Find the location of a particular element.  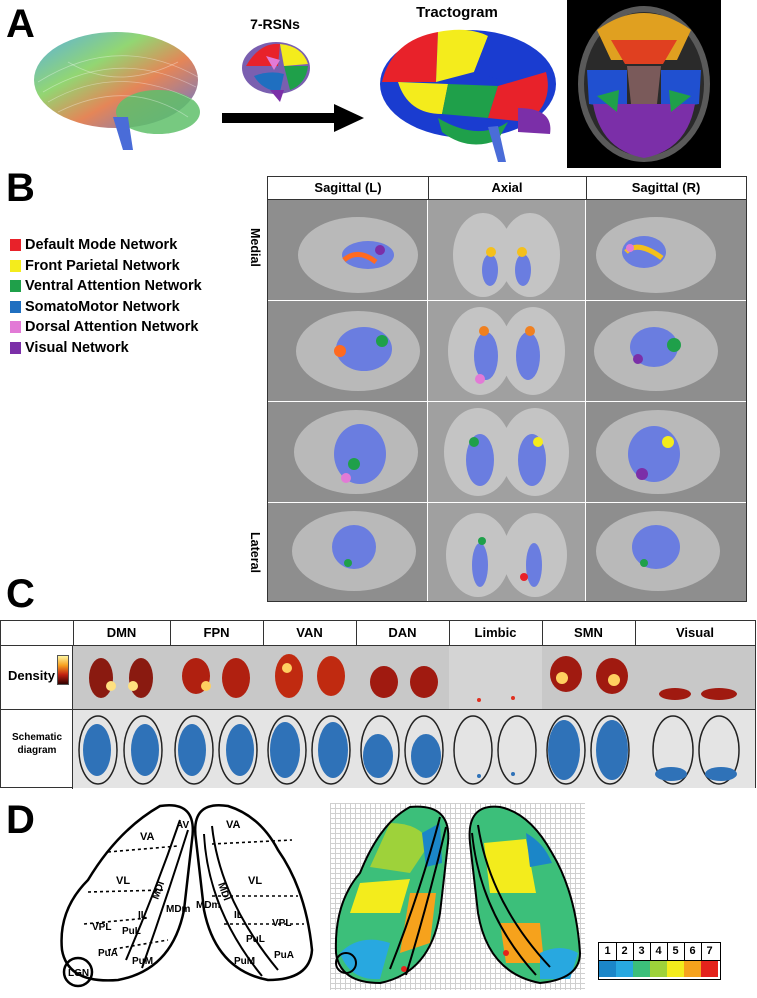

density-map-visual is located at coordinates (695, 677).